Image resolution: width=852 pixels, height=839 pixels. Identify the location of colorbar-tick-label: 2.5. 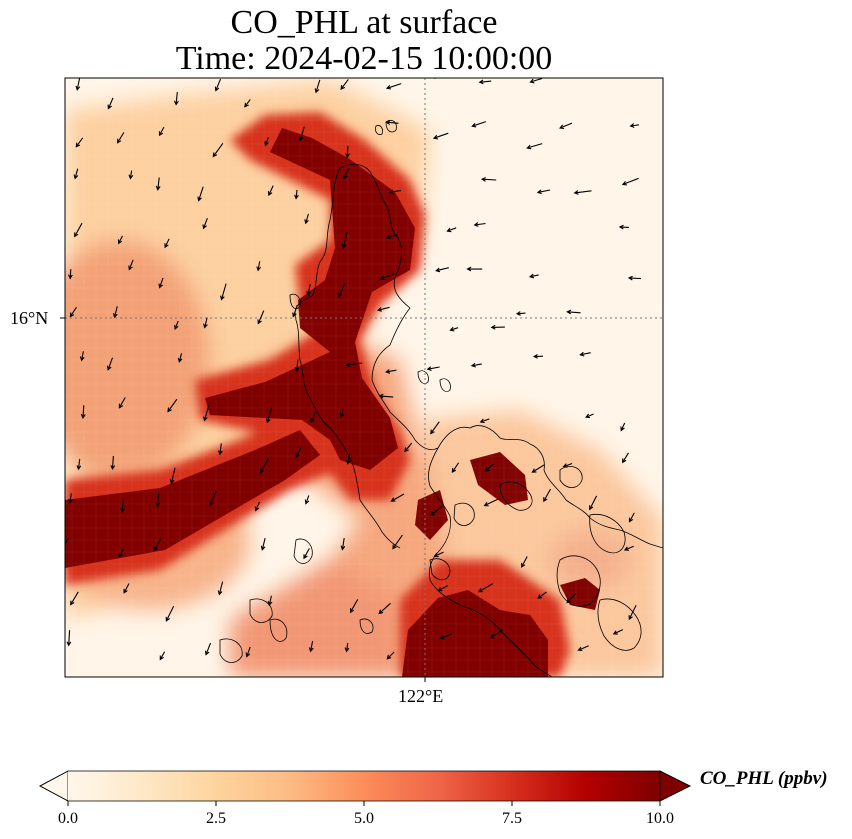
(216, 818).